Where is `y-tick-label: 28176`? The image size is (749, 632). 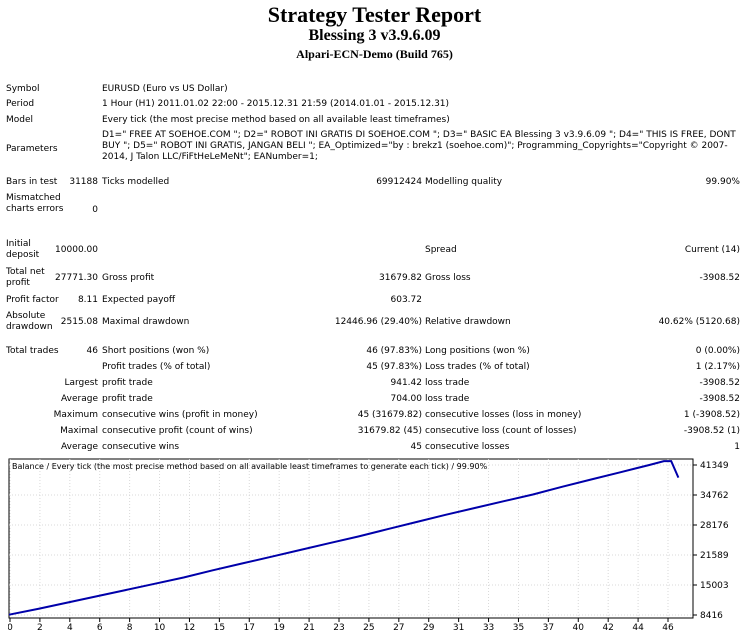
y-tick-label: 28176 is located at coordinates (714, 526).